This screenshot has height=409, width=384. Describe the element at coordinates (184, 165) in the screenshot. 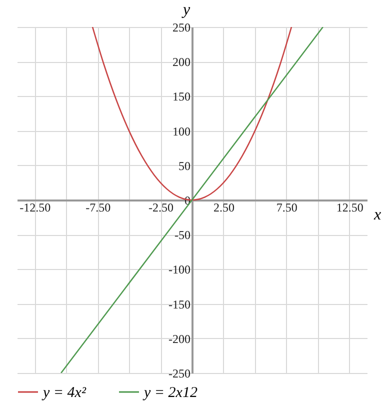

I see `y-tick-label: 50` at that location.